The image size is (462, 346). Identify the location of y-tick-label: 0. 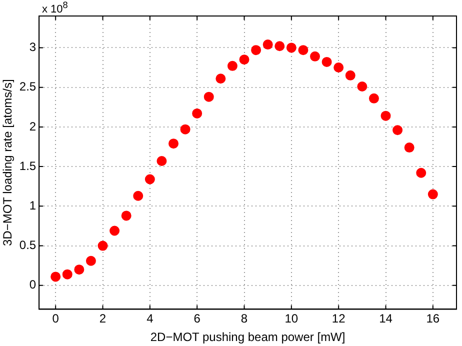
(32, 285).